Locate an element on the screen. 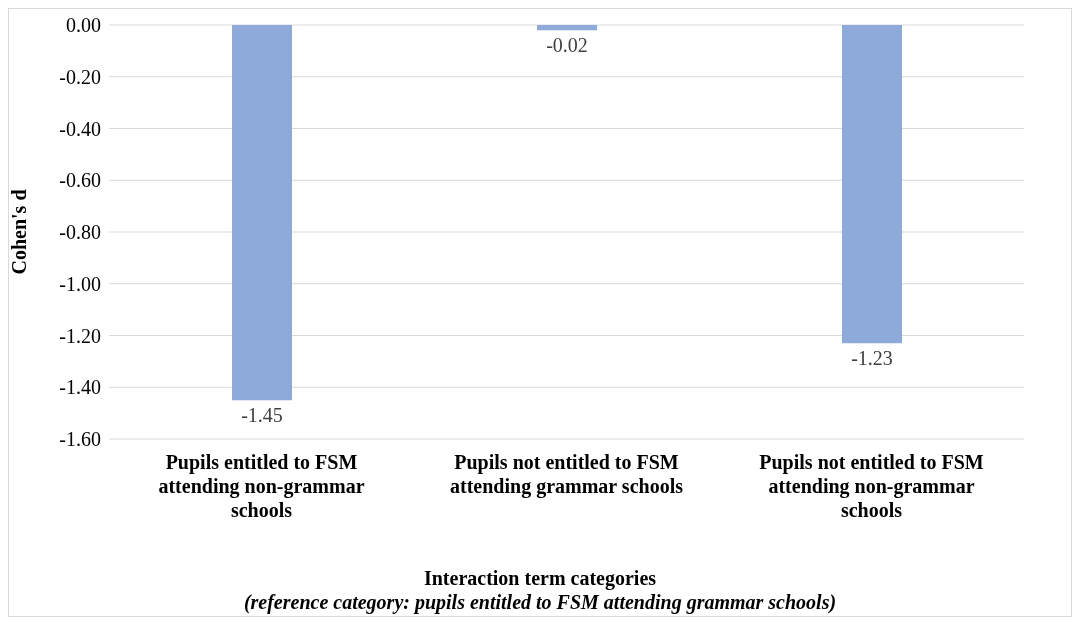 This screenshot has width=1078, height=623. text: (reference category: pupils entitled to FSM attending grammar schools) is located at coordinates (540, 602).